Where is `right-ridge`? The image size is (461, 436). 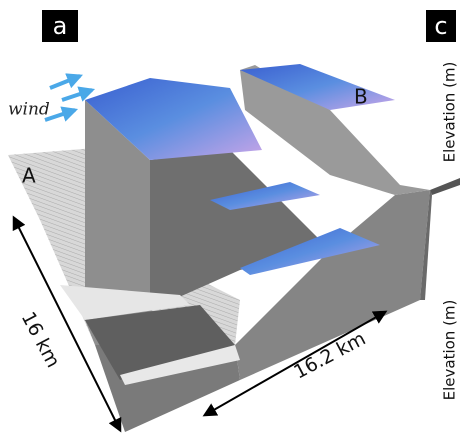 right-ridge is located at coordinates (335, 130).